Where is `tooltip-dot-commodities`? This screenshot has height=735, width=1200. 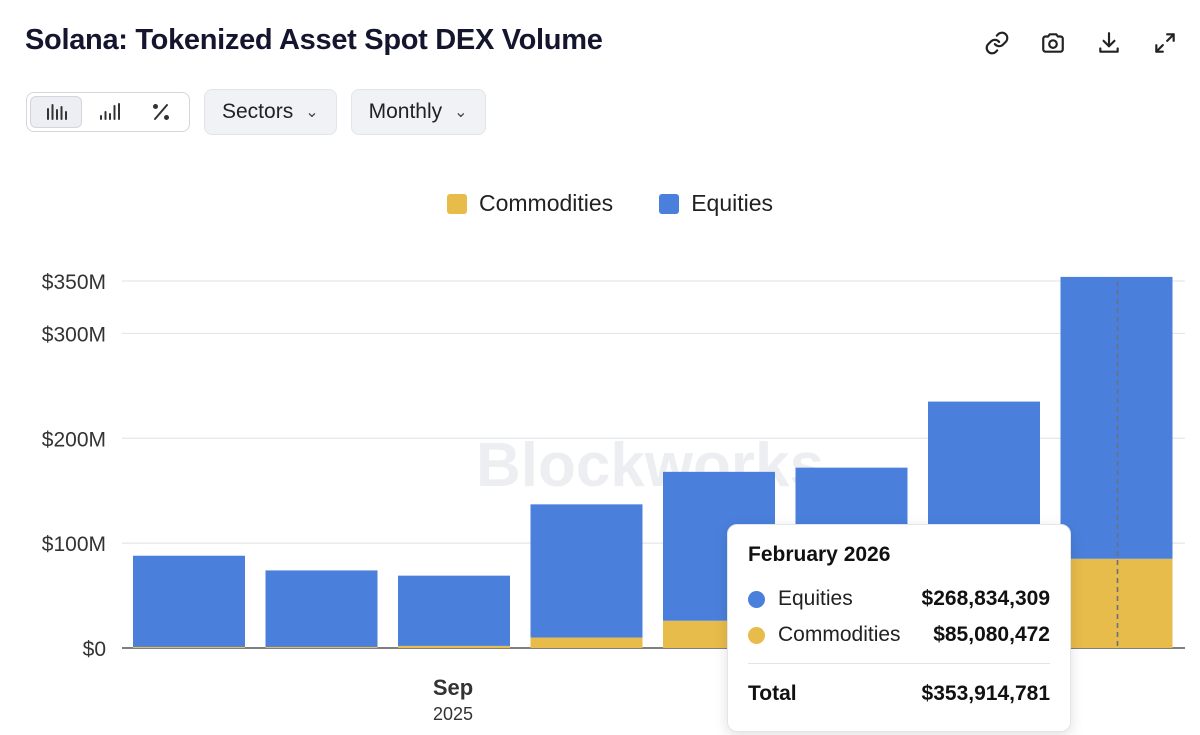
tooltip-dot-commodities is located at coordinates (756, 635).